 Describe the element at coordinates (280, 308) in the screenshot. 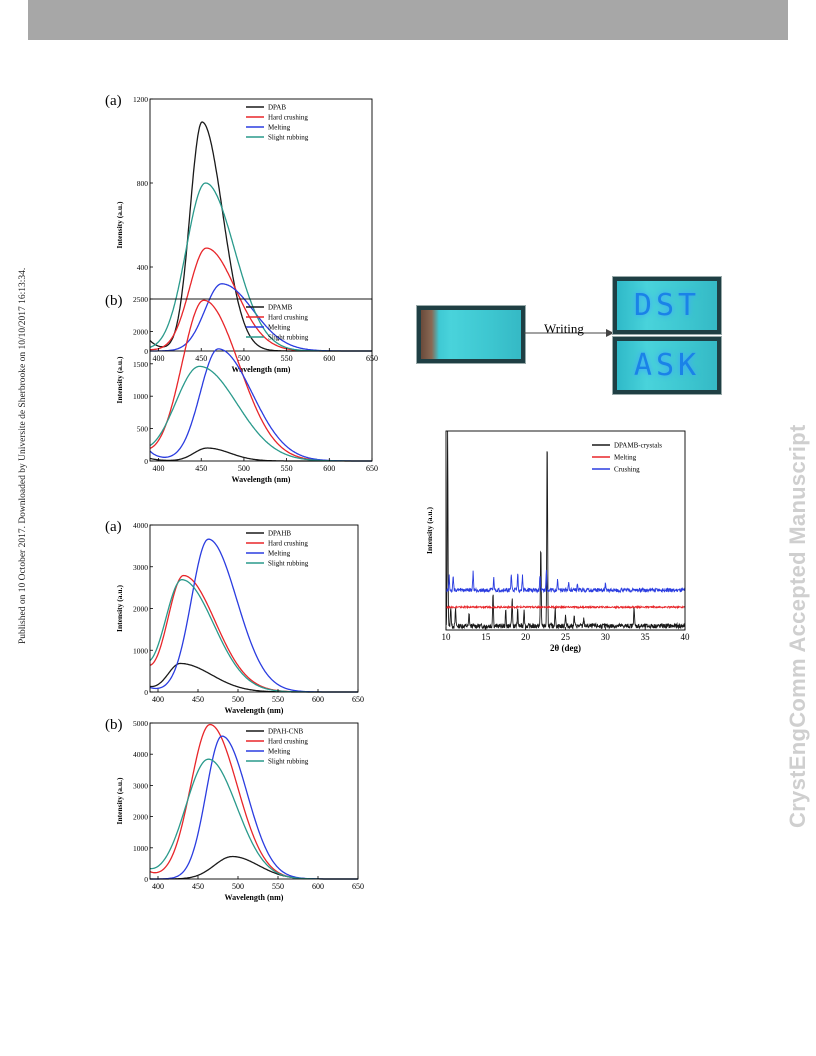

I see `legend-label: DPAMB` at that location.